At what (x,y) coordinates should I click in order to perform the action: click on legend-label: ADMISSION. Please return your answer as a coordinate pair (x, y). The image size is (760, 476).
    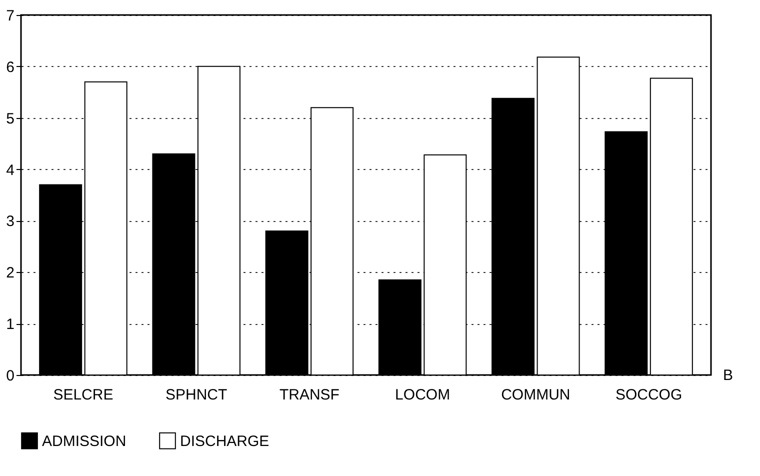
    Looking at the image, I should click on (84, 441).